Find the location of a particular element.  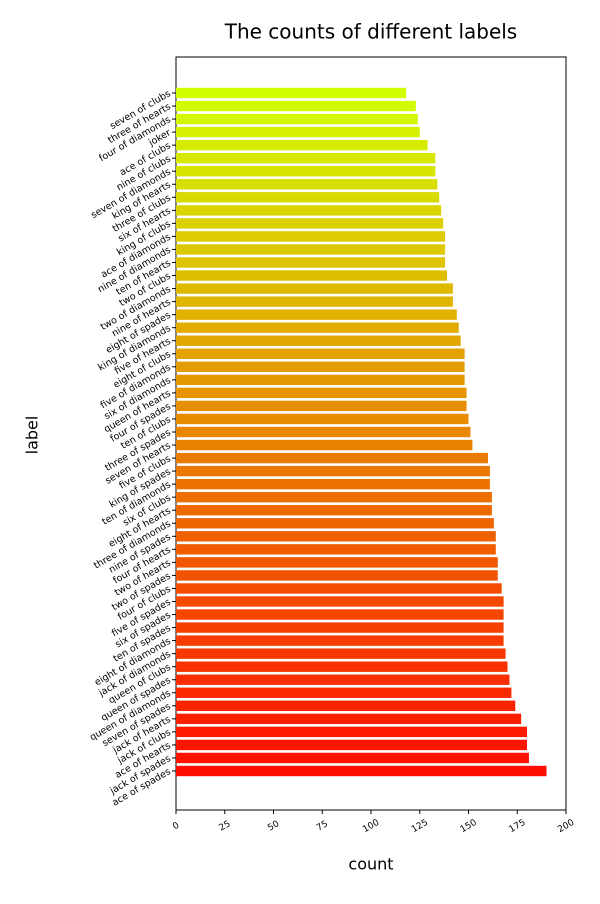

x-tick-label: 150 is located at coordinates (469, 826).